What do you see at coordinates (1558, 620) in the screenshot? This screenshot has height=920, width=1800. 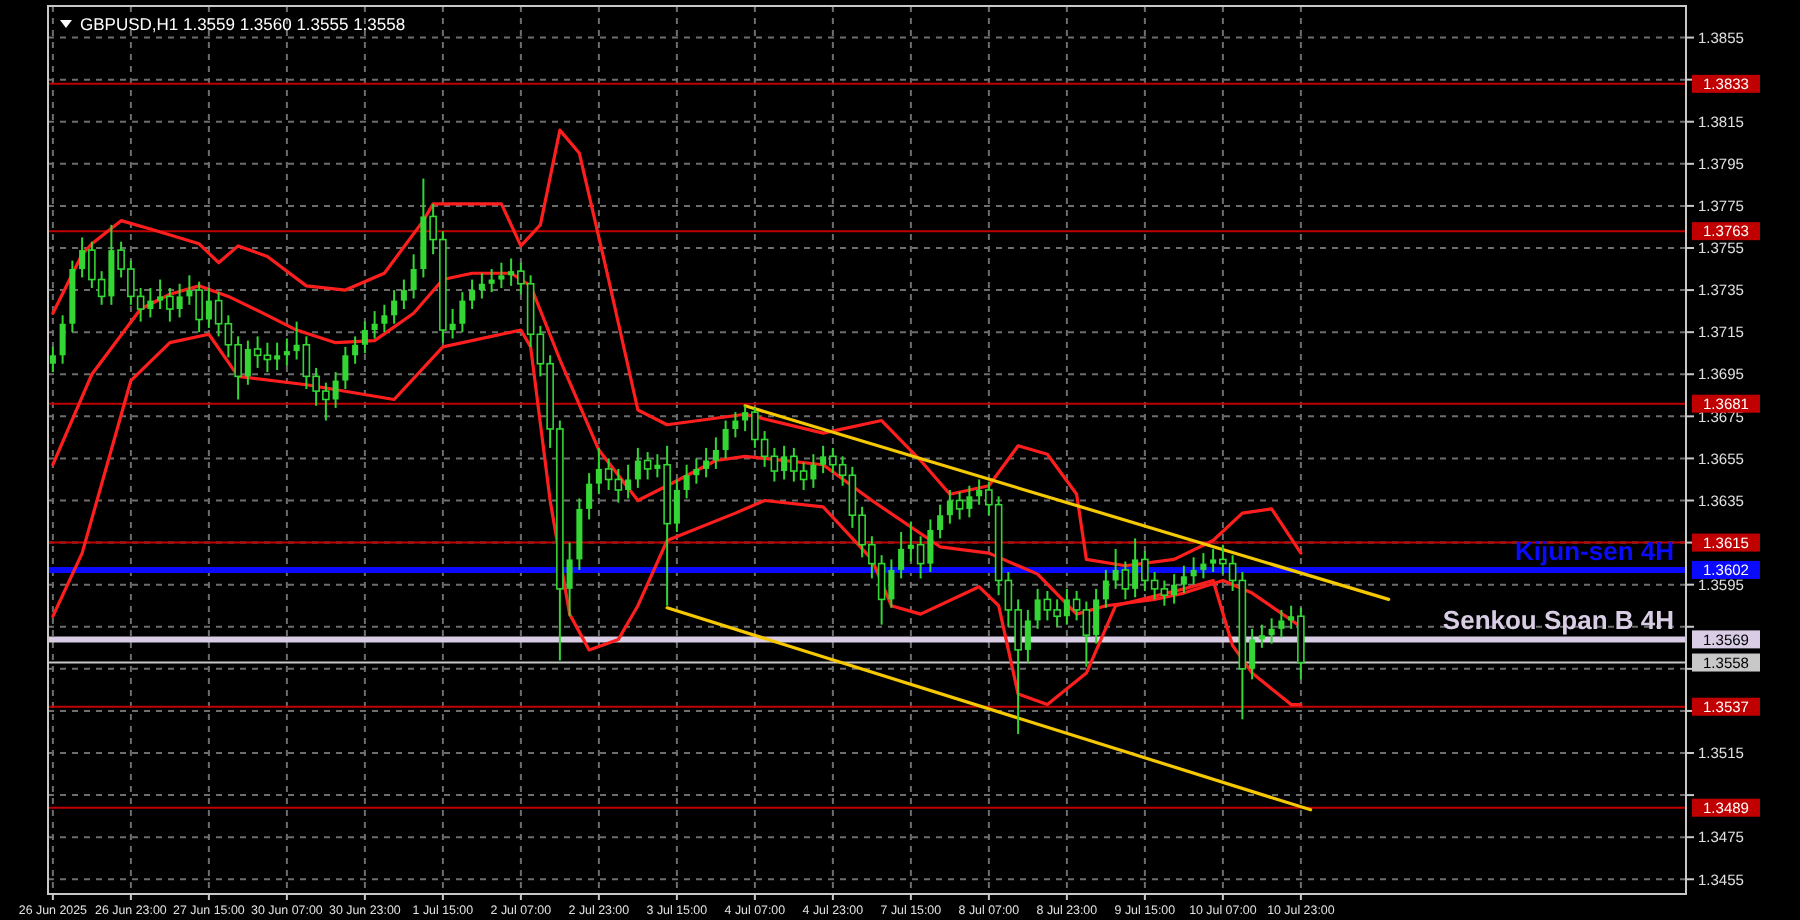 I see `annotation: Senkou Span B 4H` at bounding box center [1558, 620].